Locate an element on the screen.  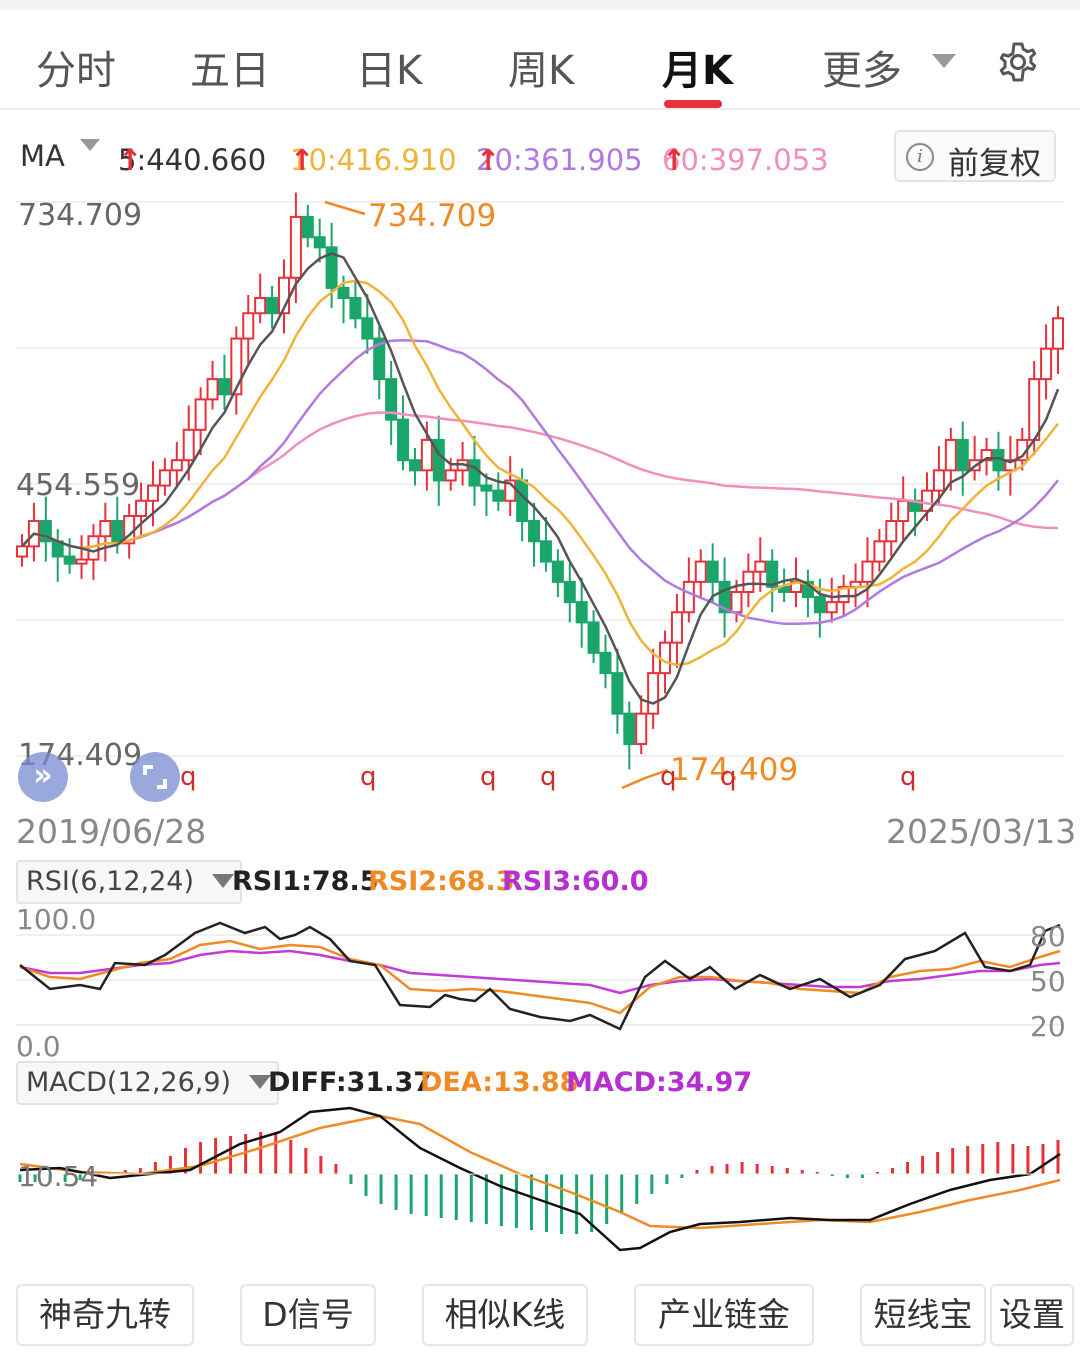
settings-button: 设置 is located at coordinates (1032, 1315).